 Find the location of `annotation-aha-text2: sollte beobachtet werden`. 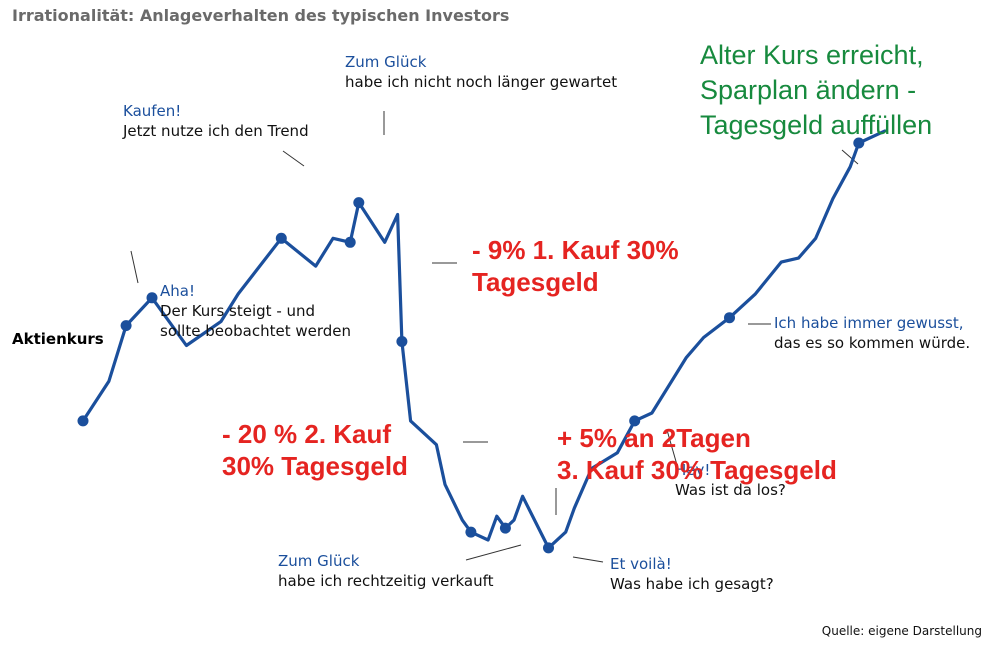

annotation-aha-text2: sollte beobachtet werden is located at coordinates (256, 331).